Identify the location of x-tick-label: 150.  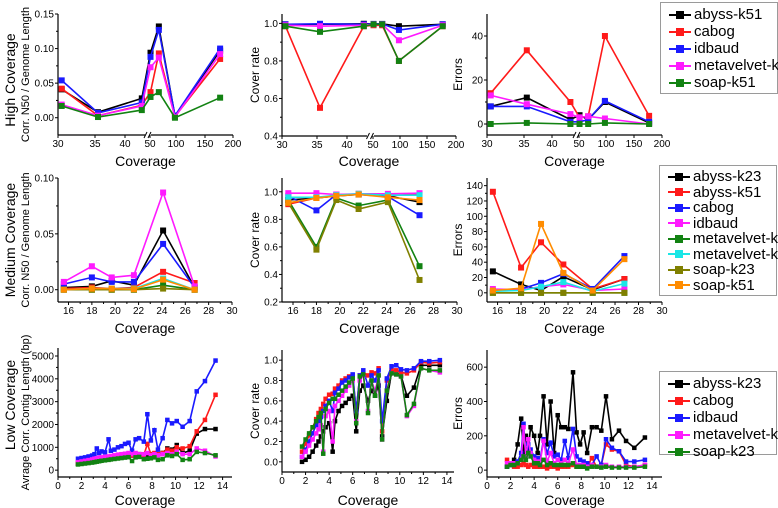
(634, 144).